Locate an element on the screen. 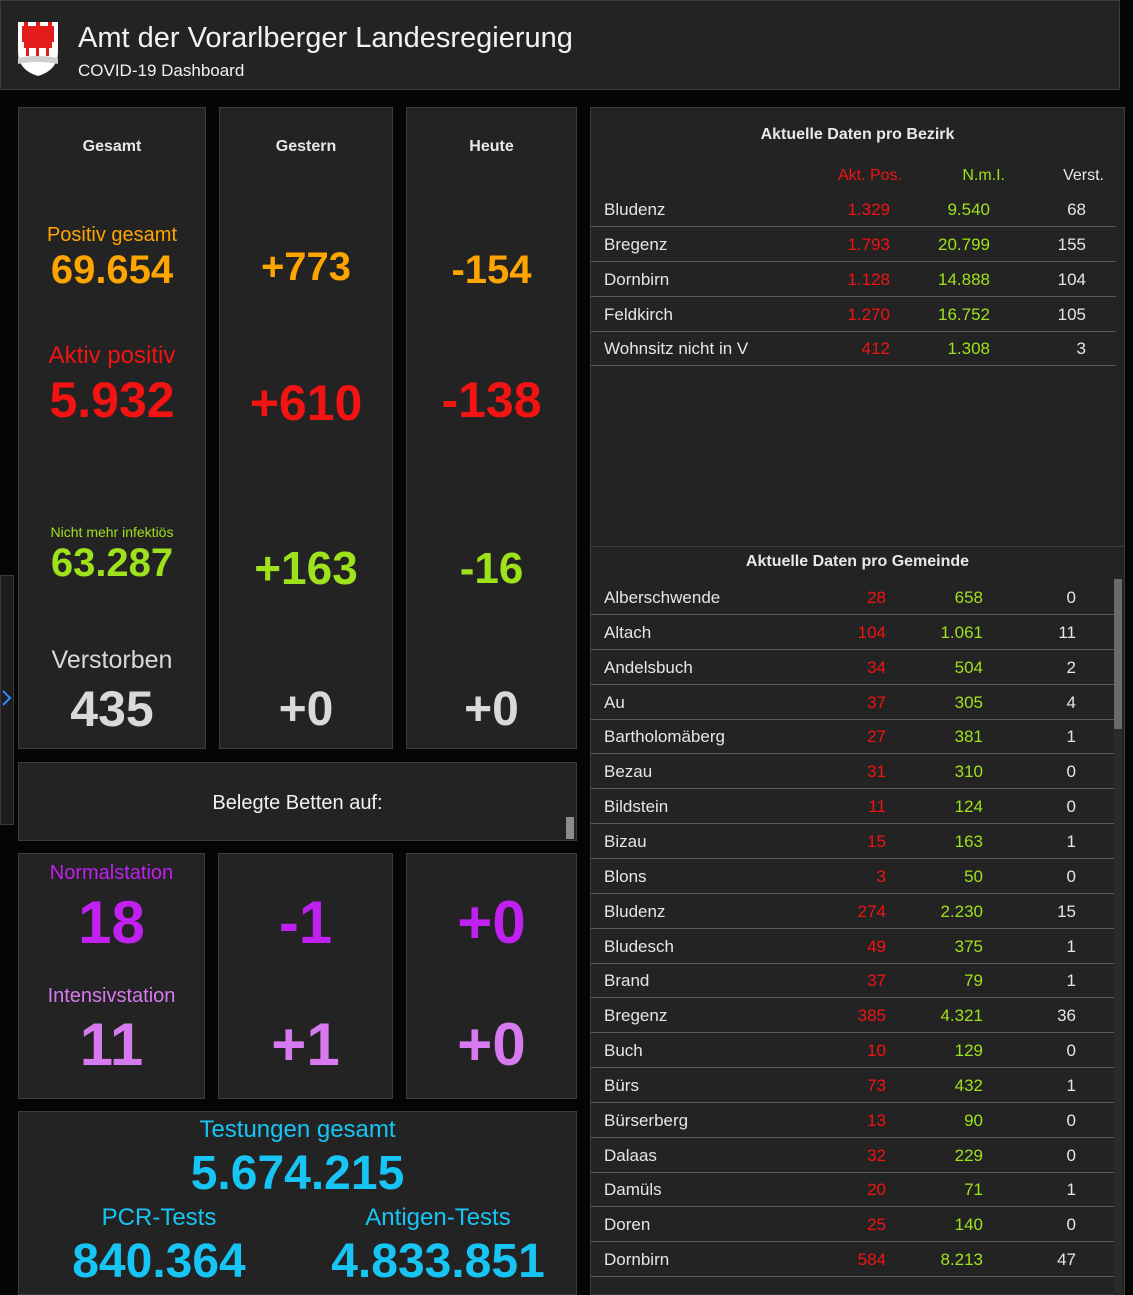 Image resolution: width=1133 pixels, height=1295 pixels. app-title: Amt der Vorarlberger Landesregierung is located at coordinates (325, 38).